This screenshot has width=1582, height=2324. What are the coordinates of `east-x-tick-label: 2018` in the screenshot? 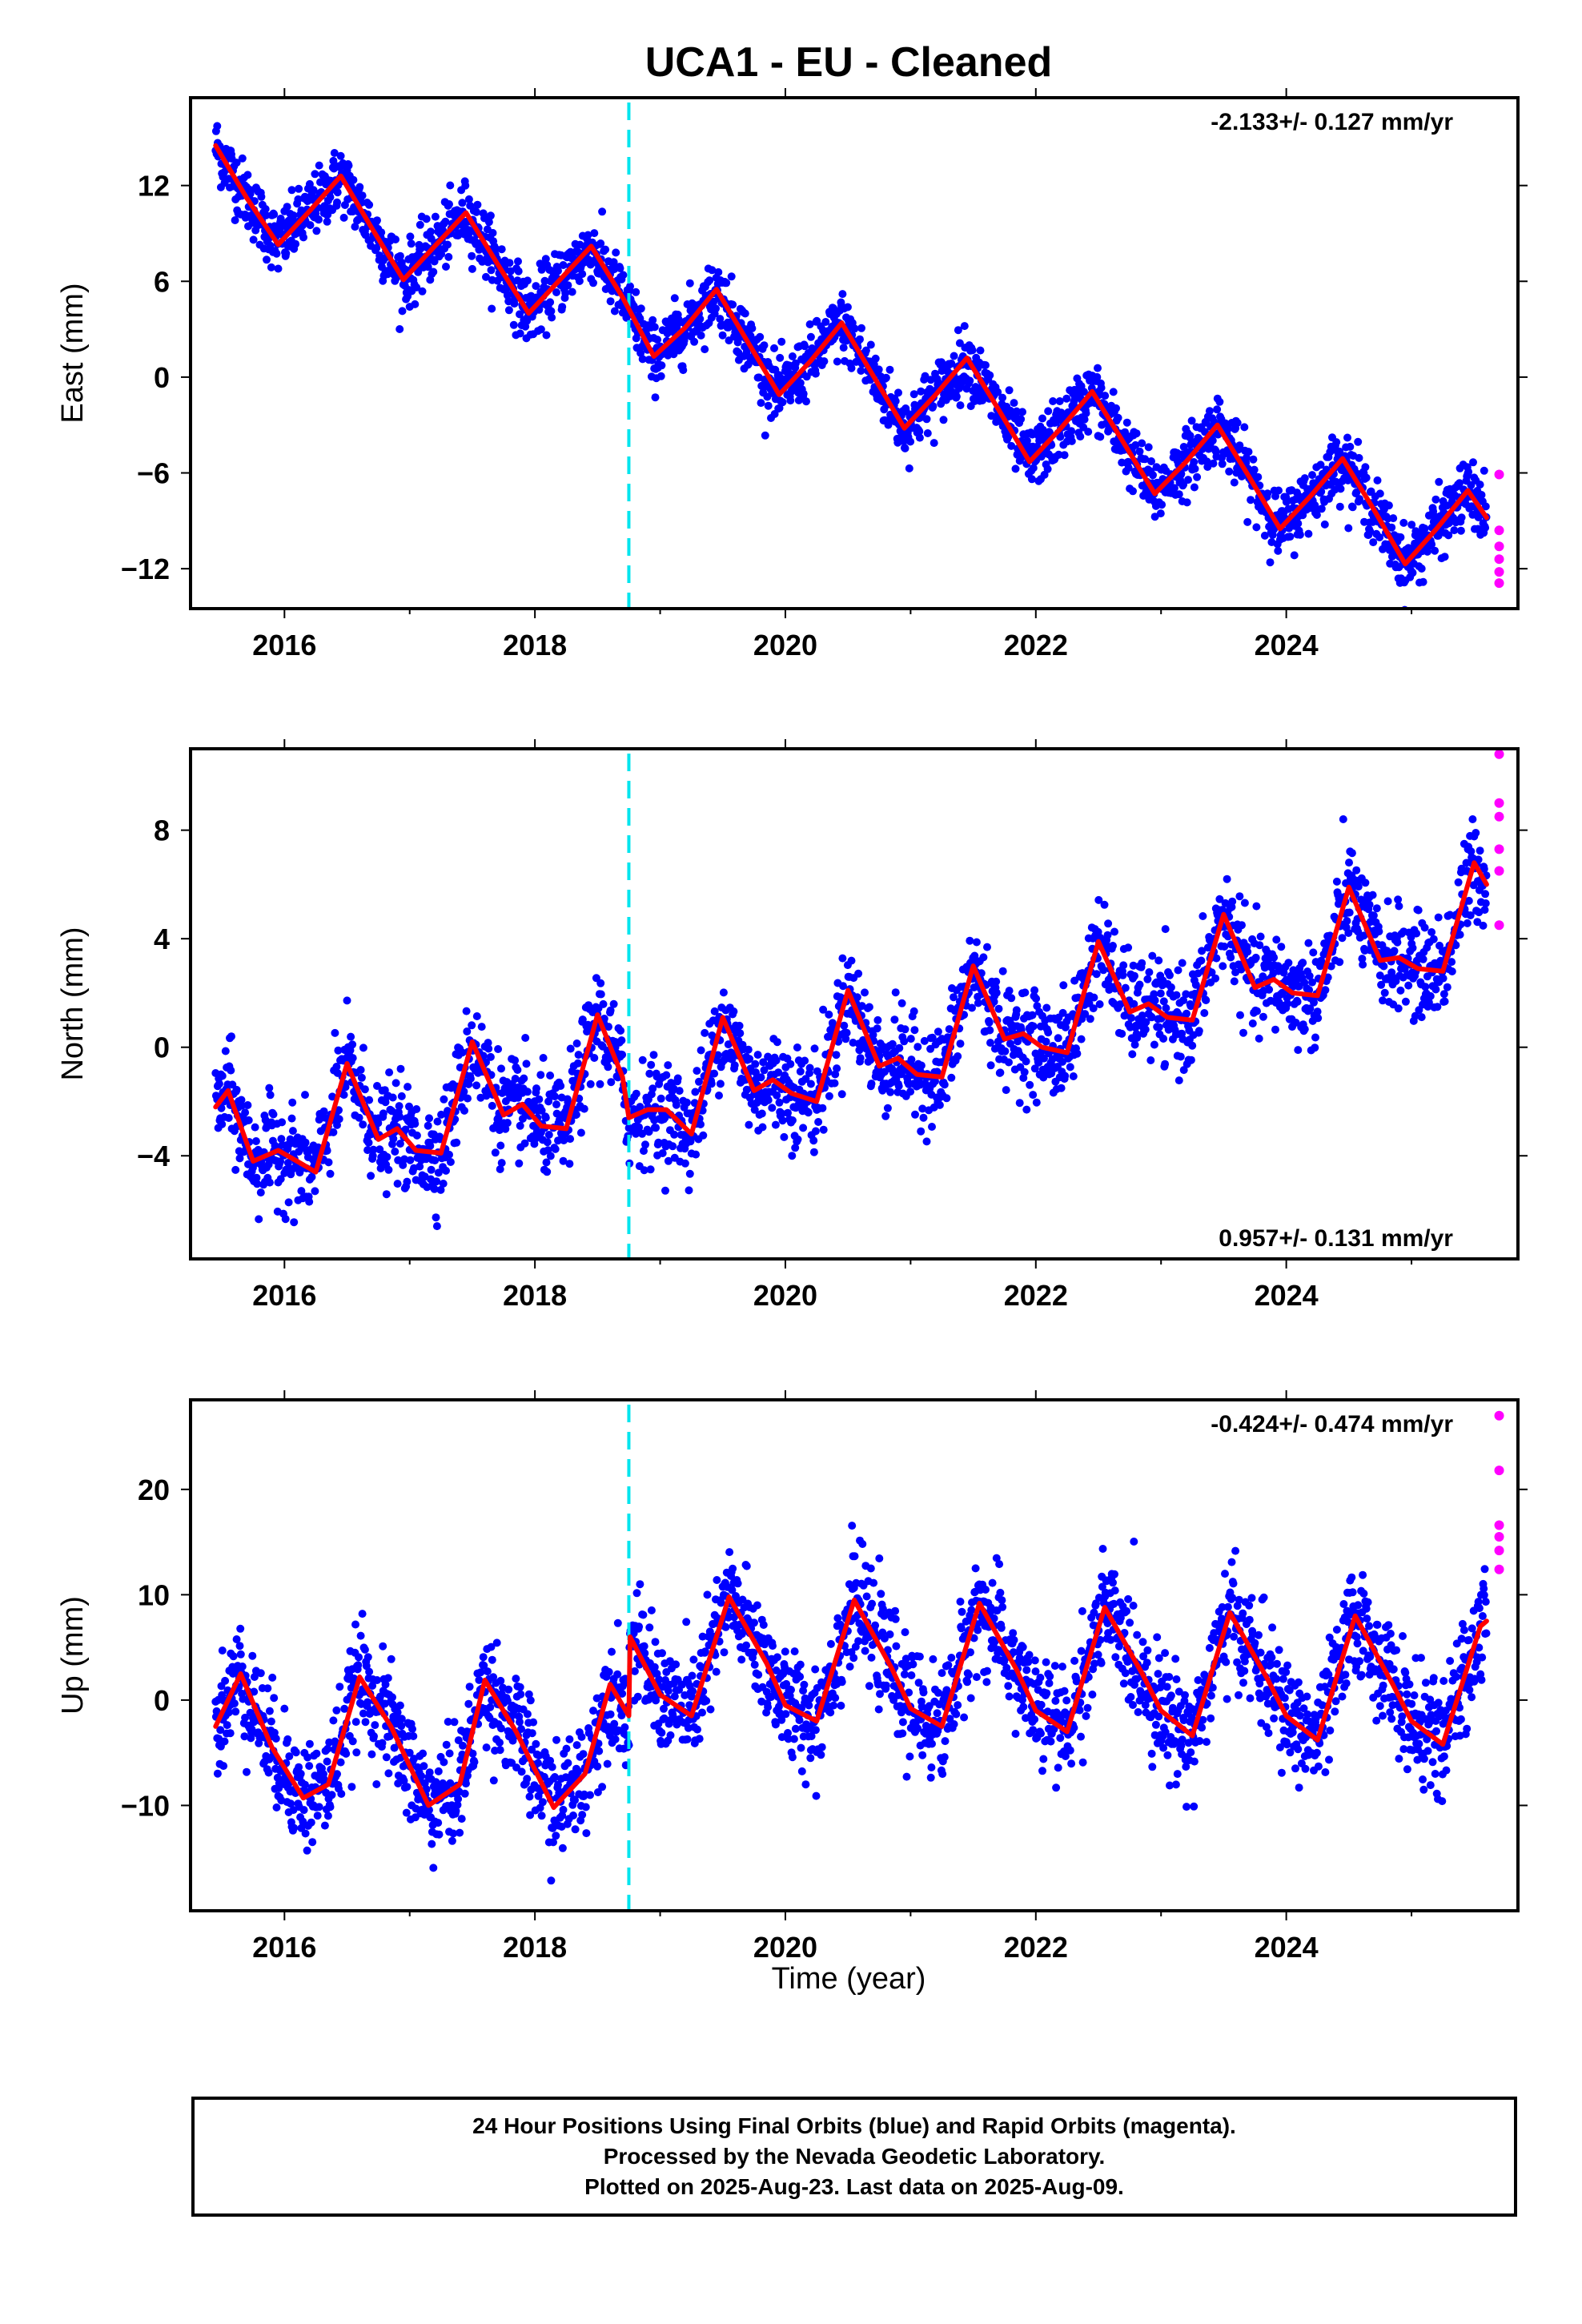 It's located at (535, 645).